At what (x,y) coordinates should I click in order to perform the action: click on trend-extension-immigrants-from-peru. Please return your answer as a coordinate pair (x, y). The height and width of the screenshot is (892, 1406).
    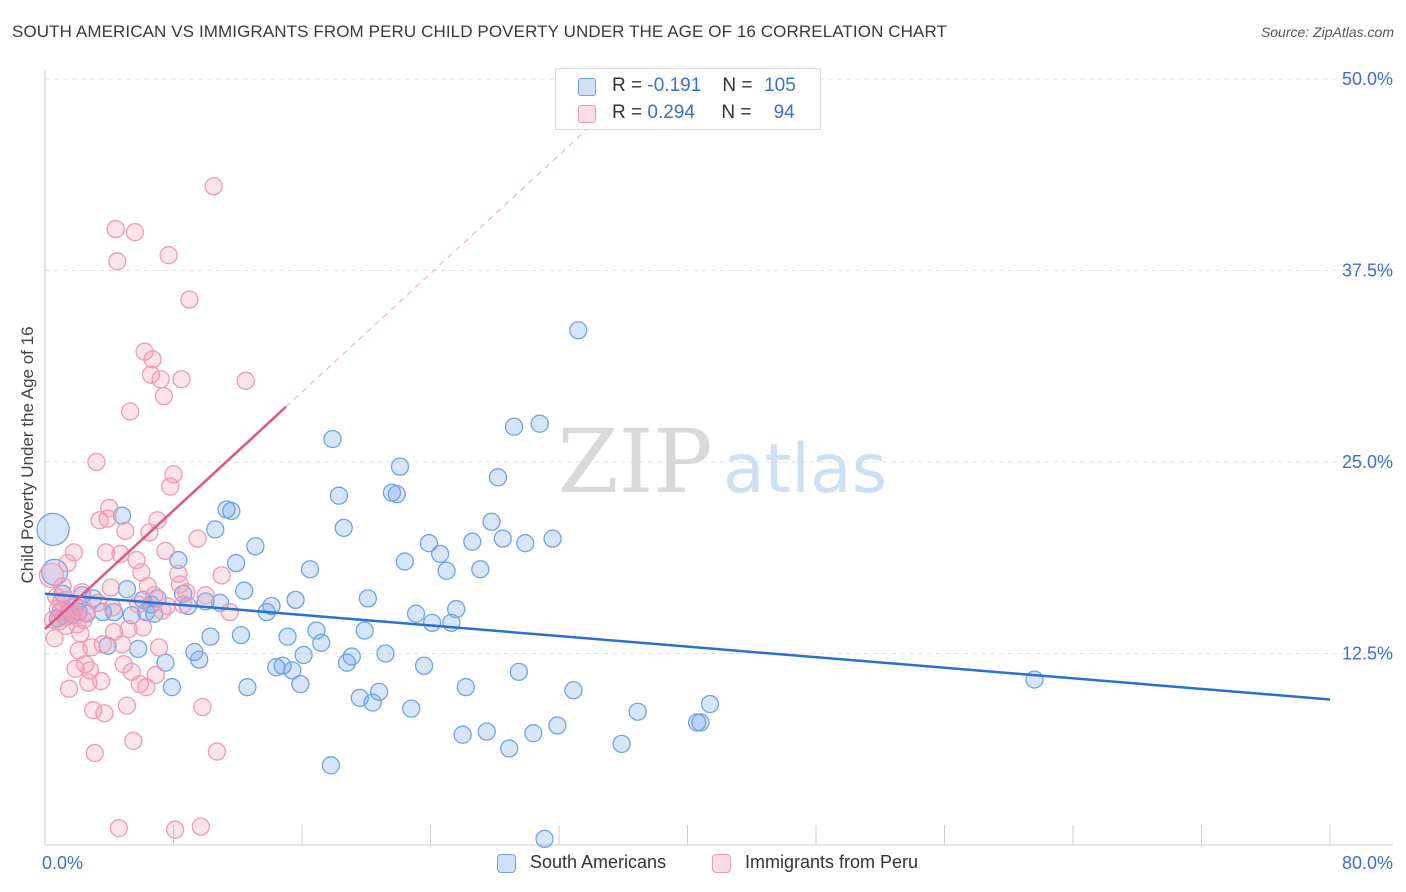
    Looking at the image, I should click on (446, 259).